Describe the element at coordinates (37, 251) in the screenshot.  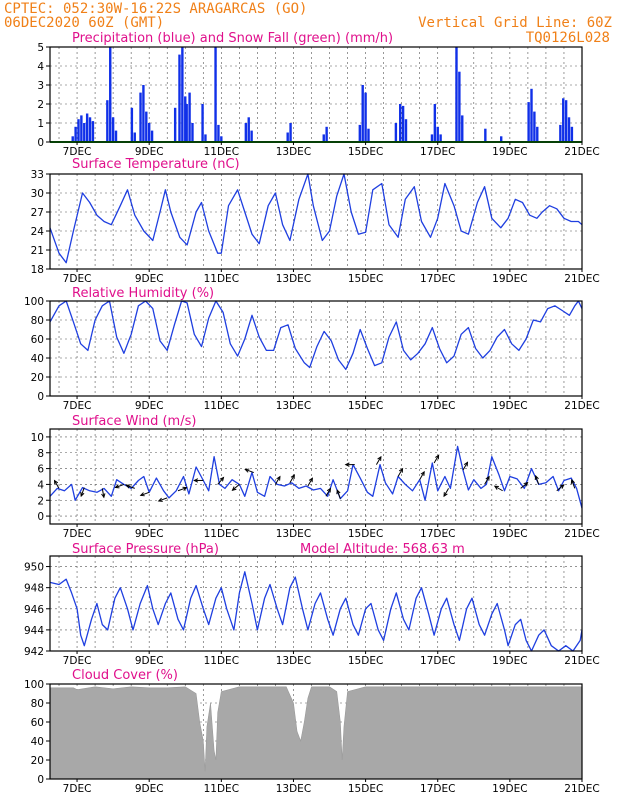
I see `temp-ytick-label: 21` at that location.